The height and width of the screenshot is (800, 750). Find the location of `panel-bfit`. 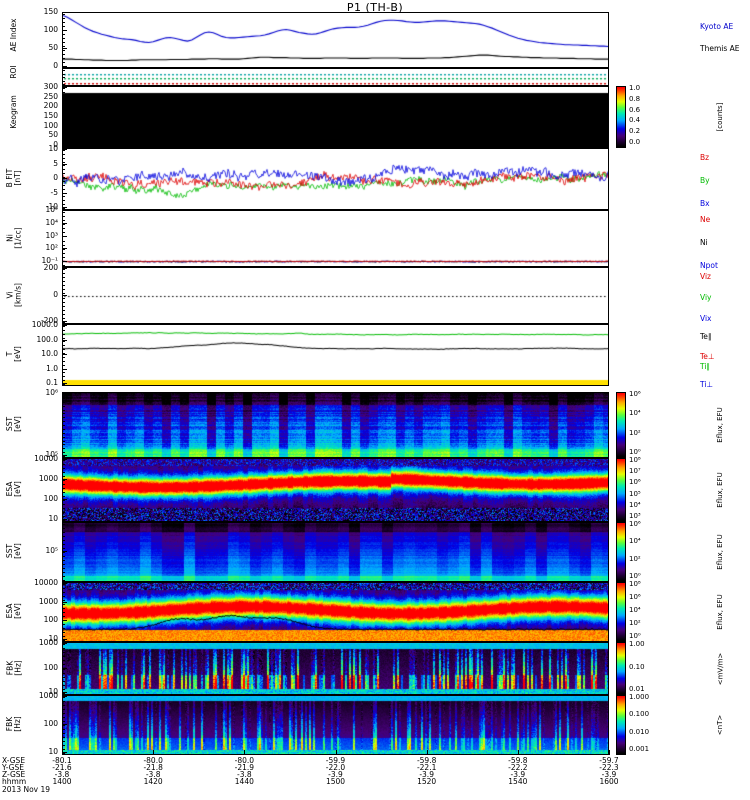

panel-bfit is located at coordinates (335, 179).